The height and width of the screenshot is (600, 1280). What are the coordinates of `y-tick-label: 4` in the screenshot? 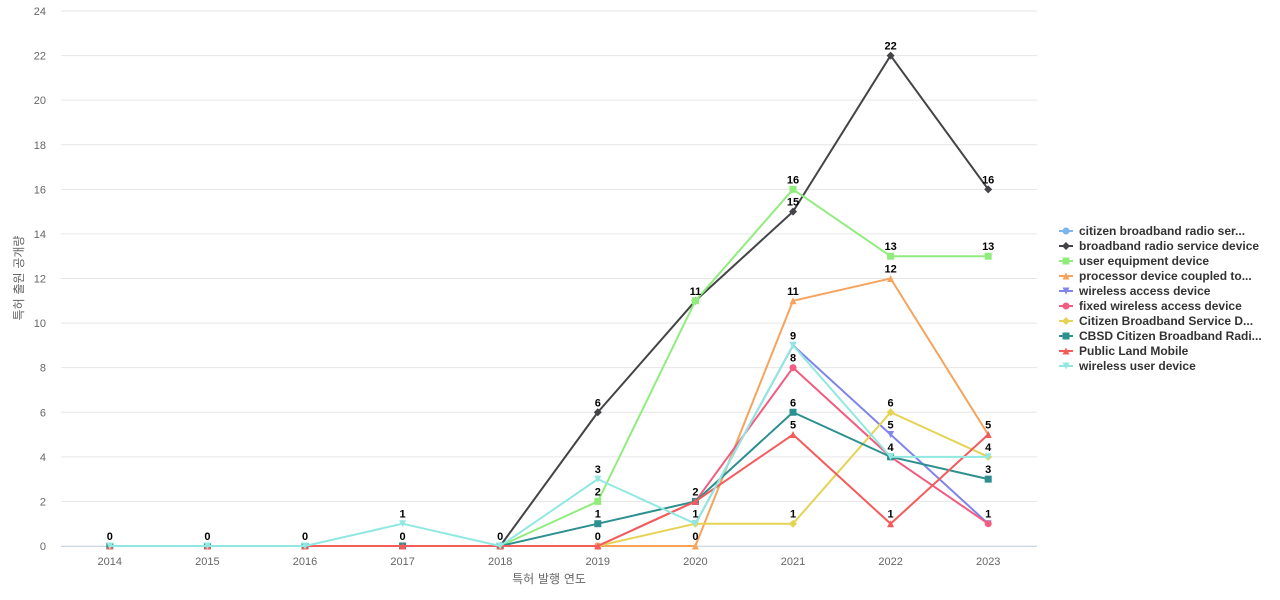 It's located at (43, 458).